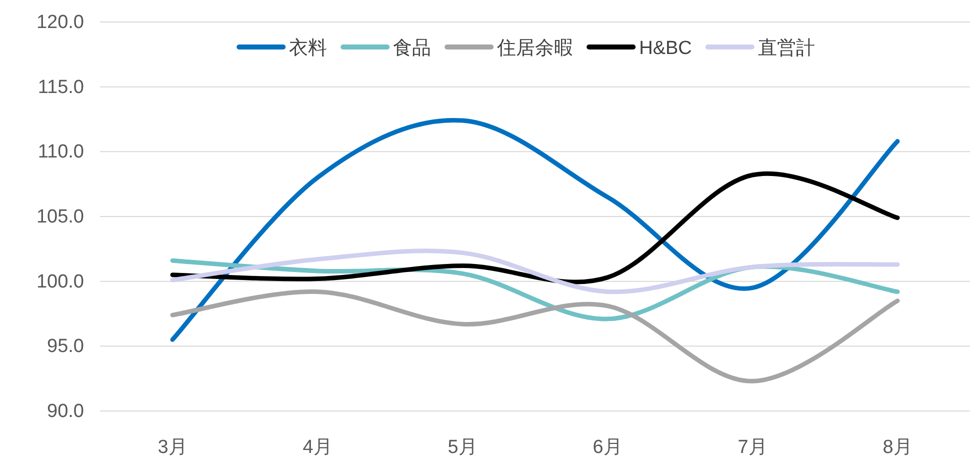 The image size is (976, 459). I want to click on x-tick-label: 7月, so click(753, 447).